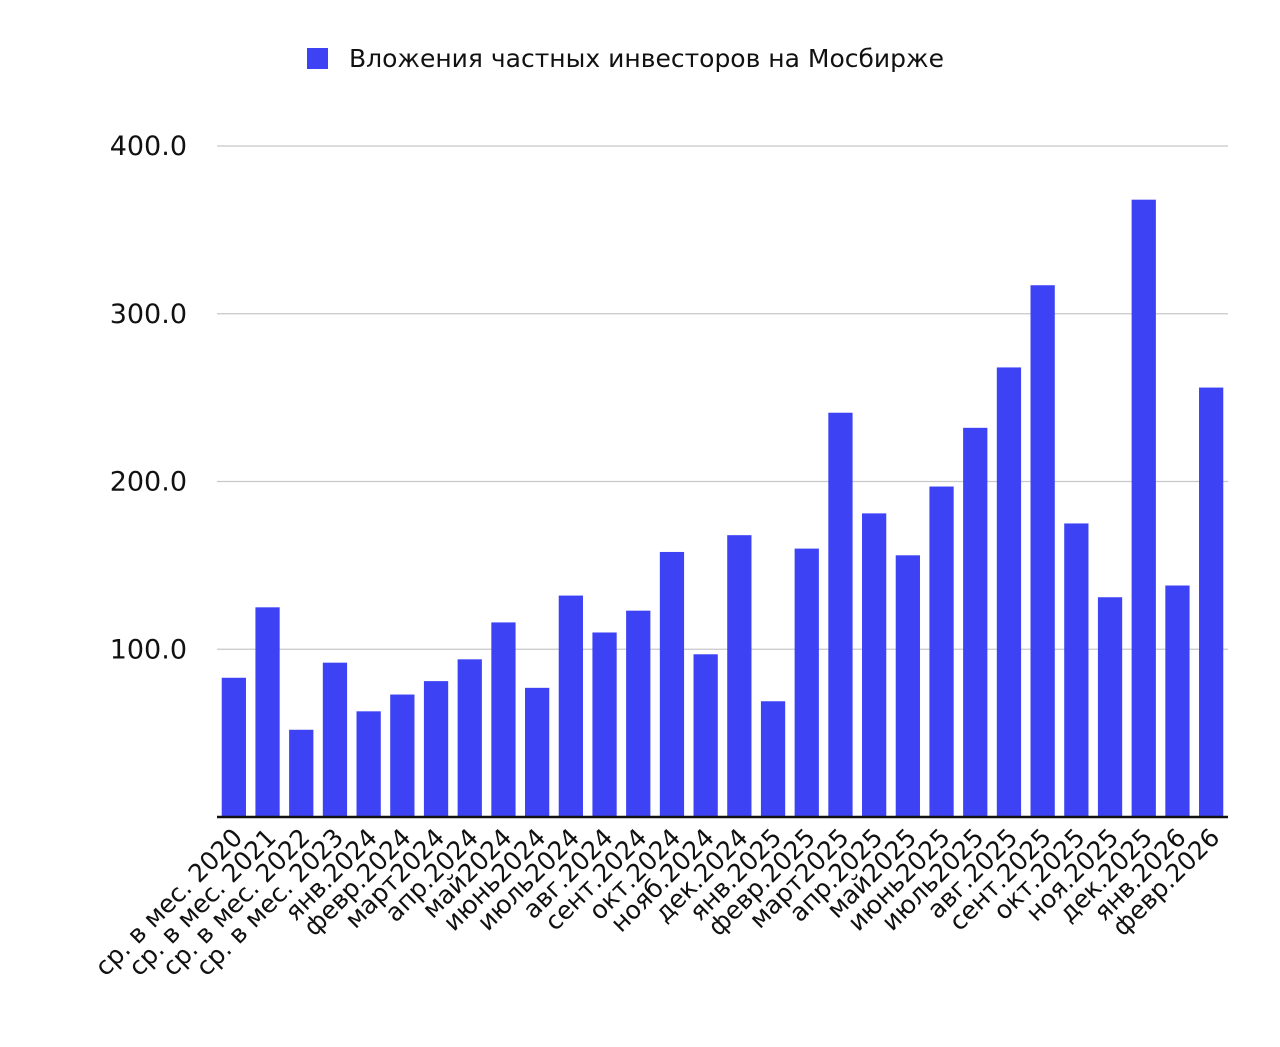 Image resolution: width=1280 pixels, height=1047 pixels. Describe the element at coordinates (148, 146) in the screenshot. I see `y-tick-label: 400.0` at that location.